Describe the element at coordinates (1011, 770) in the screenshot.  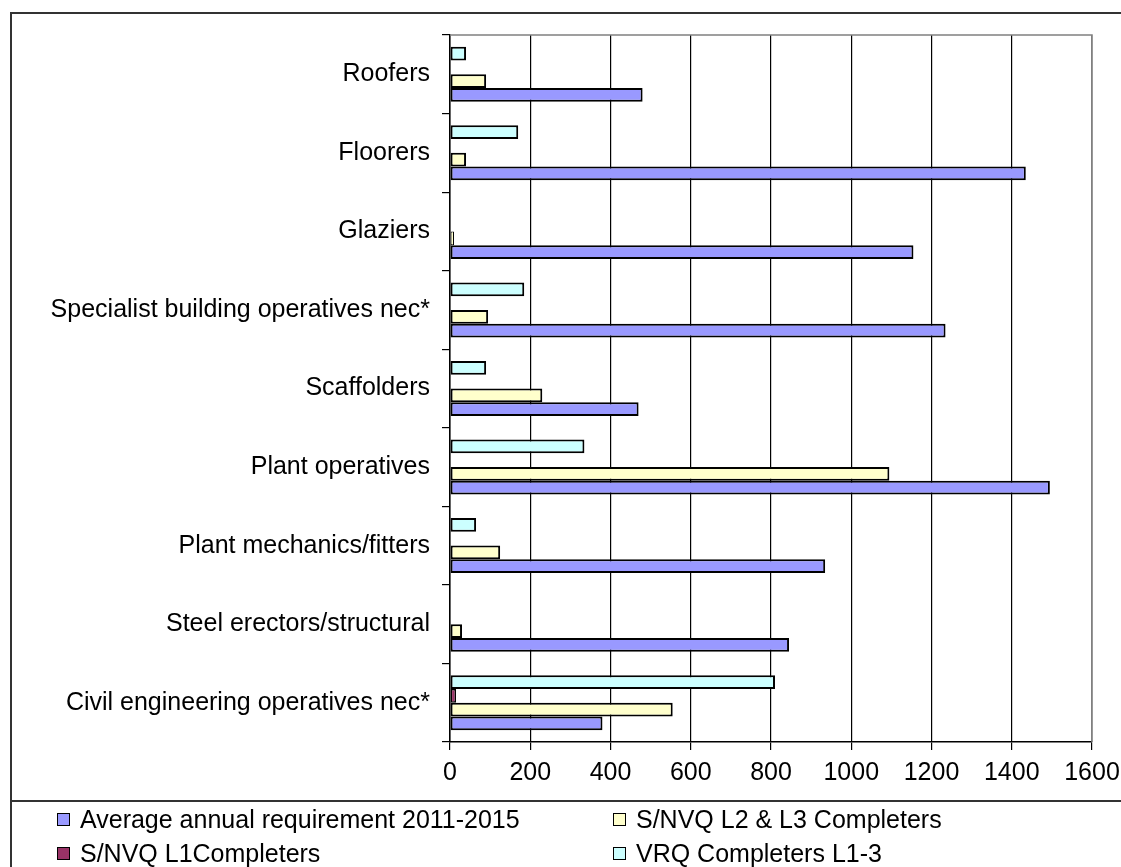
I see `x-tick-label: 1400` at that location.